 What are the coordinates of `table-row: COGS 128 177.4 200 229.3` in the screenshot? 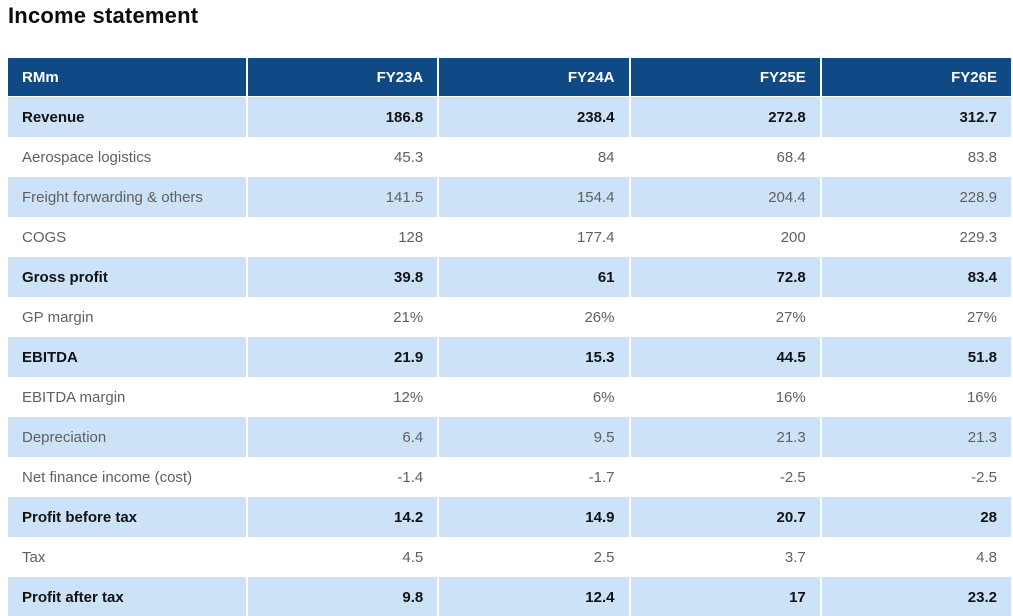 It's located at (509, 237).